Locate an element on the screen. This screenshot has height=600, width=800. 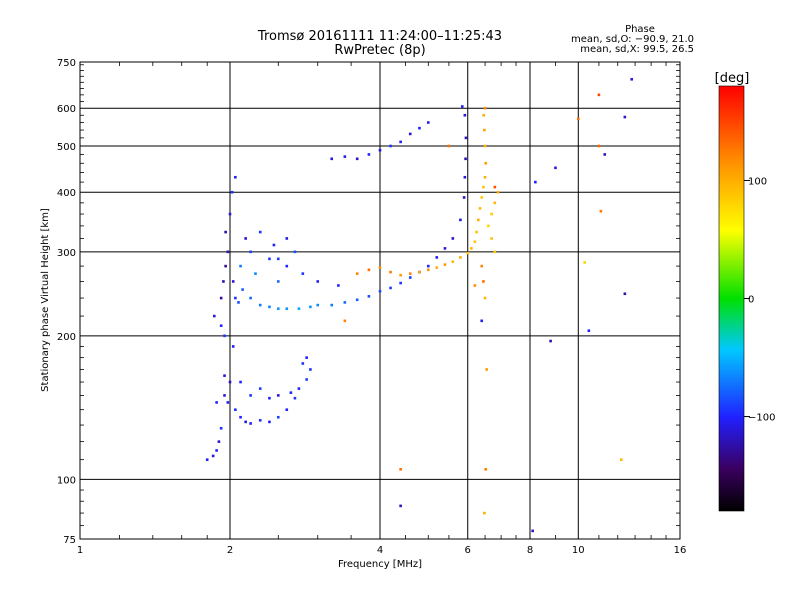
y-tick-label: 750 is located at coordinates (66, 63).